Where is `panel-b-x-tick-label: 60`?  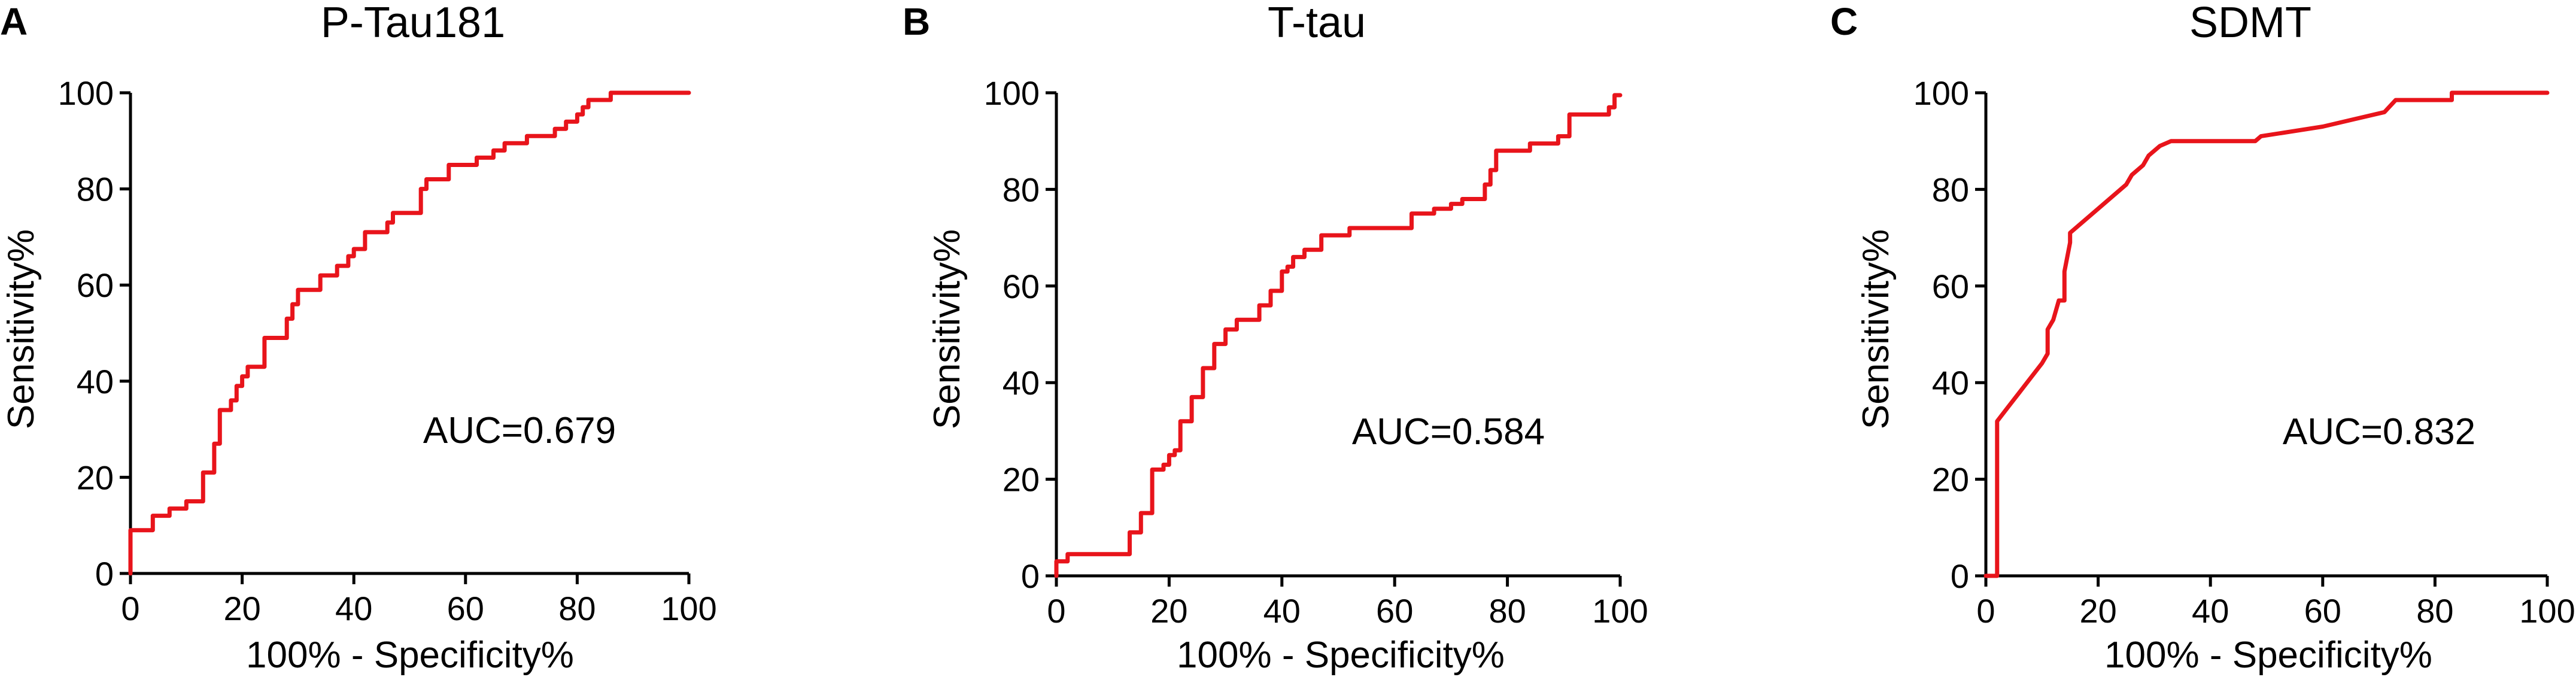 panel-b-x-tick-label: 60 is located at coordinates (1395, 611).